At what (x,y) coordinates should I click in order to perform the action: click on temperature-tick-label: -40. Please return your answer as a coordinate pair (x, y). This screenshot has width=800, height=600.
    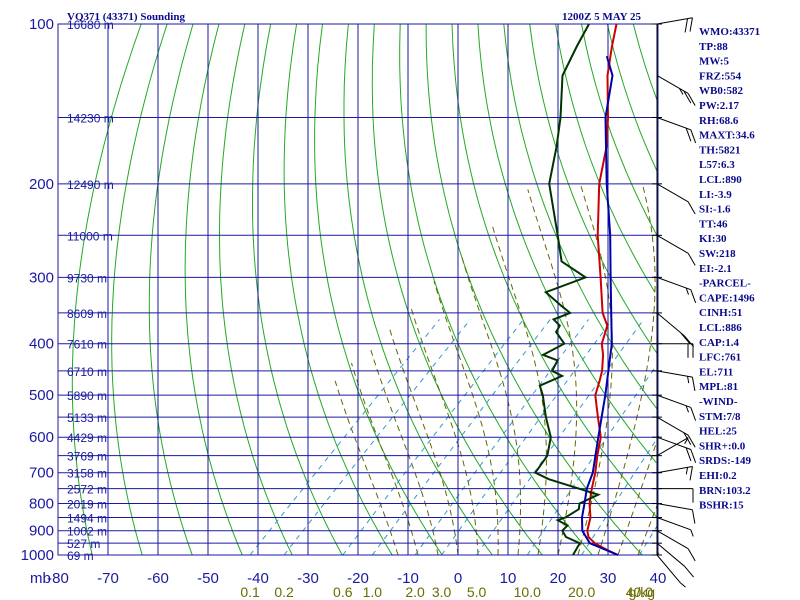
    Looking at the image, I should click on (258, 578).